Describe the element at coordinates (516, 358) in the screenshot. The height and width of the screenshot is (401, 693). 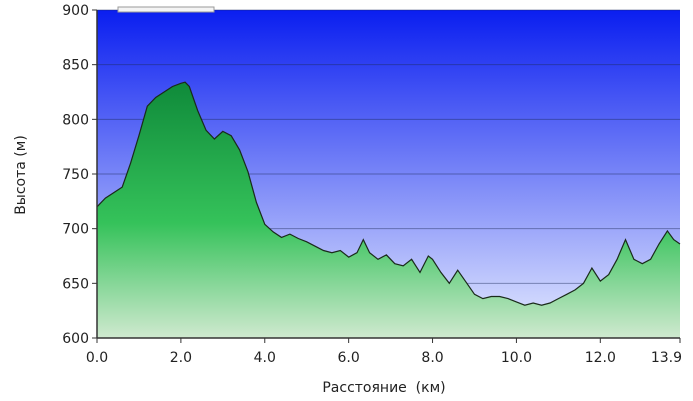
I see `x-tick-label: 10.0` at that location.